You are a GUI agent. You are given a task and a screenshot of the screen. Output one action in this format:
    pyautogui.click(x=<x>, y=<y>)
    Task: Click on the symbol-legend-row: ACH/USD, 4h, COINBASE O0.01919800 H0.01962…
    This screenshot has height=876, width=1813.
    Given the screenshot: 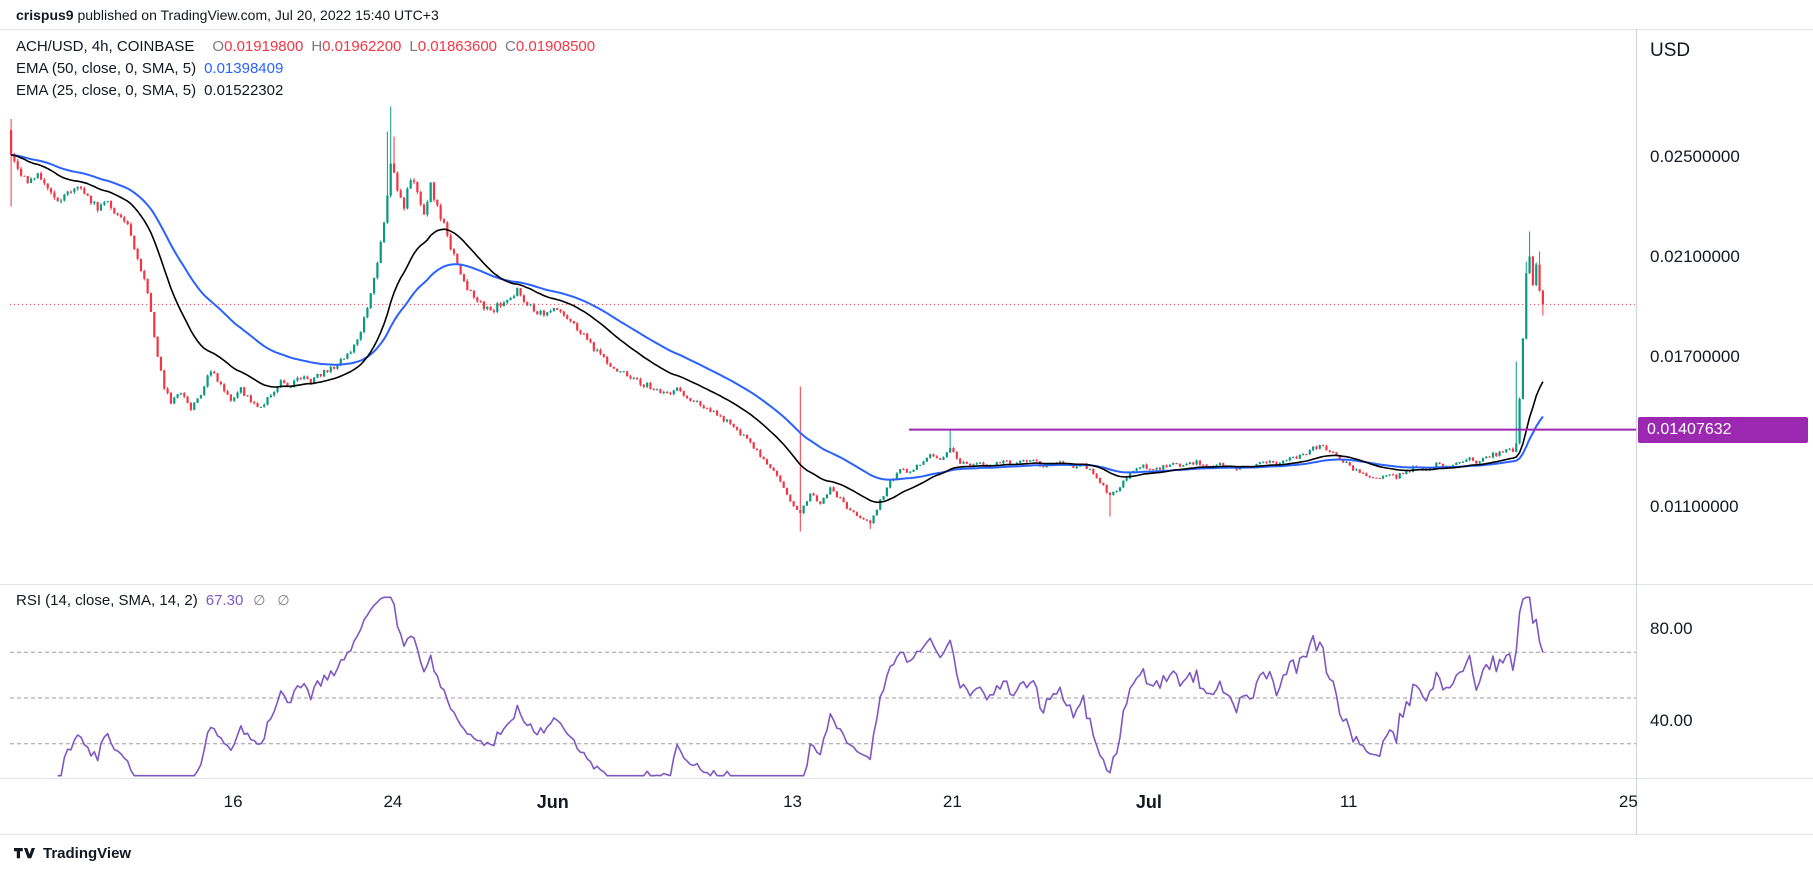 What is the action you would take?
    pyautogui.click(x=305, y=47)
    